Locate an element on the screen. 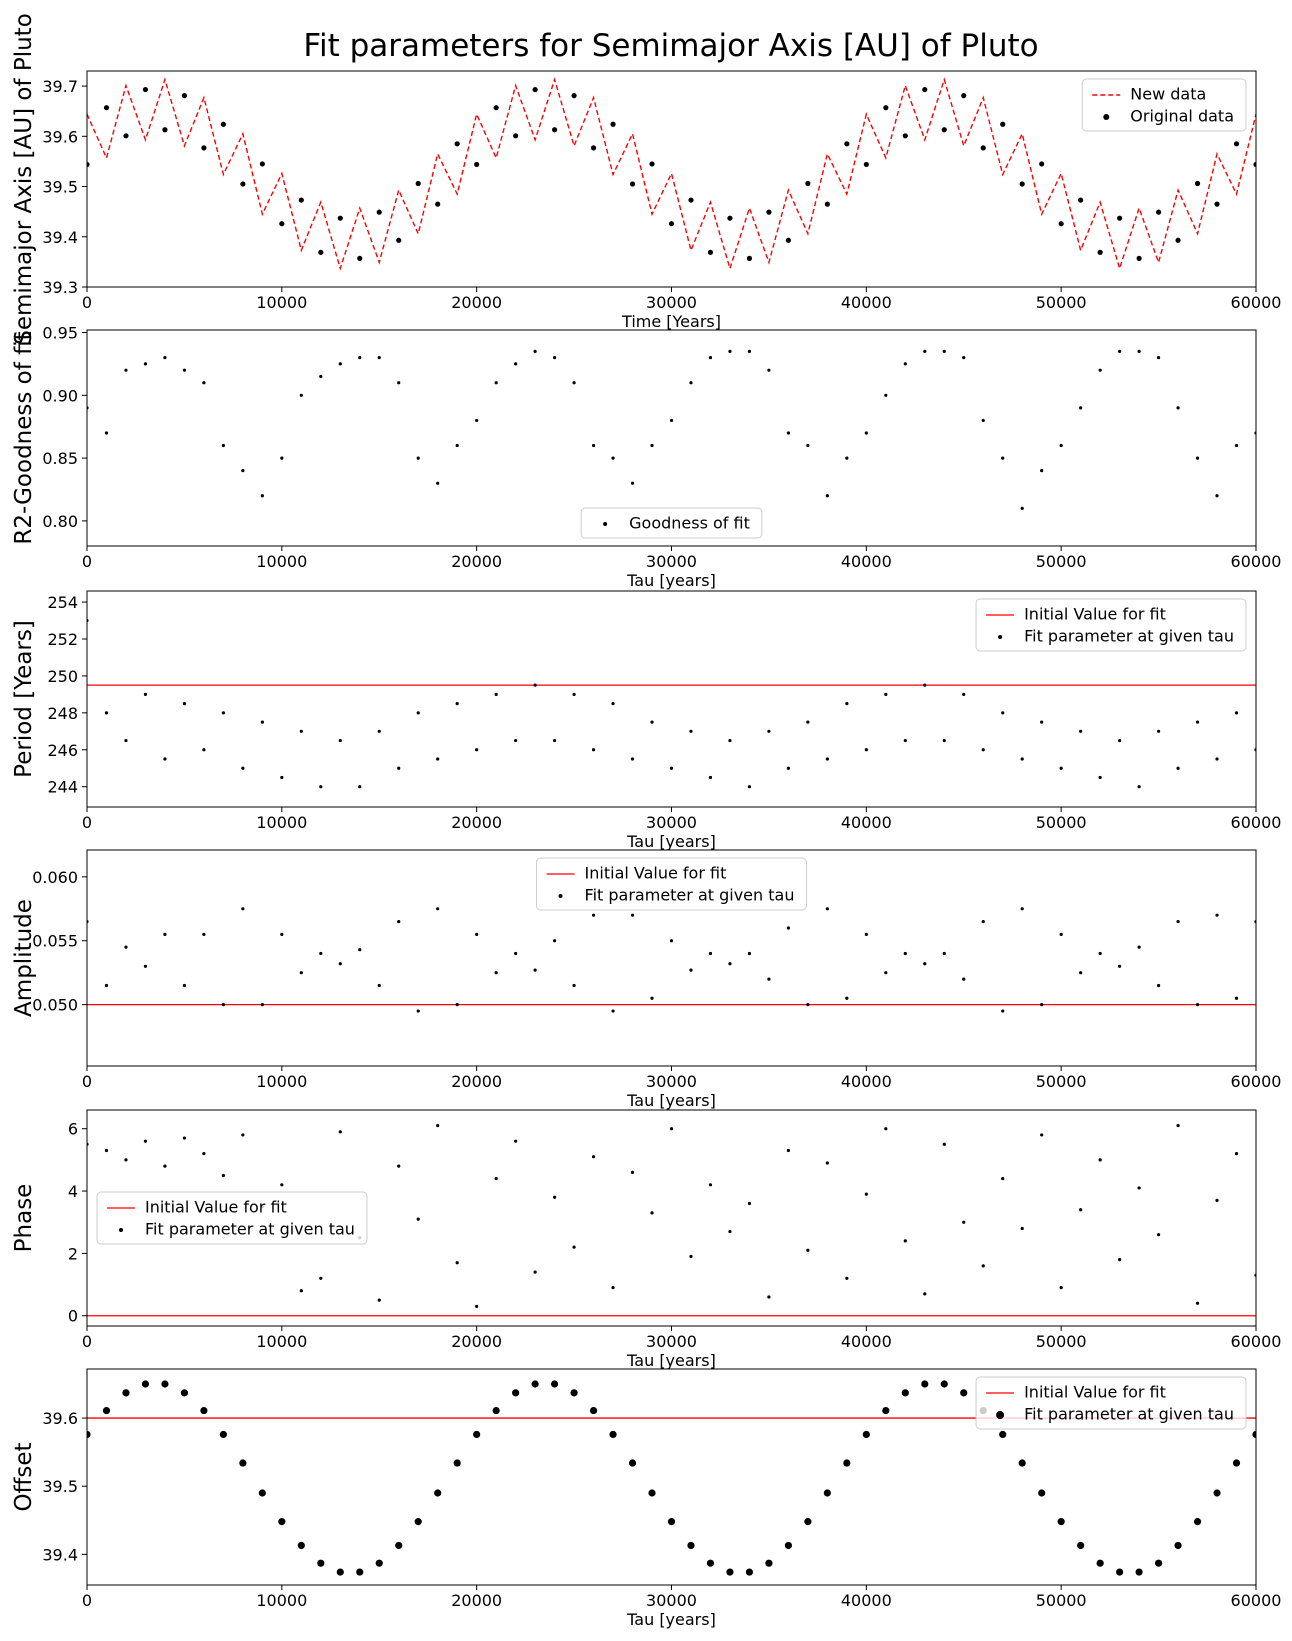 This screenshot has width=1292, height=1641. x-tick-label: 10000 is located at coordinates (281, 302).